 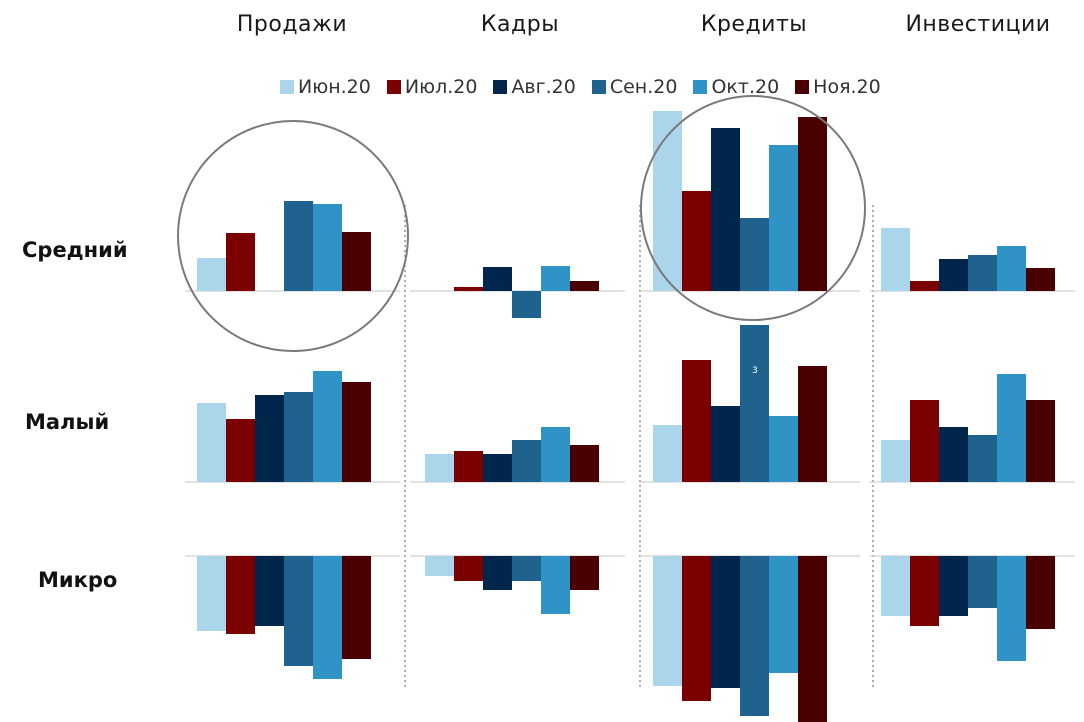 I want to click on row-label-micro: Микро, so click(x=78, y=580).